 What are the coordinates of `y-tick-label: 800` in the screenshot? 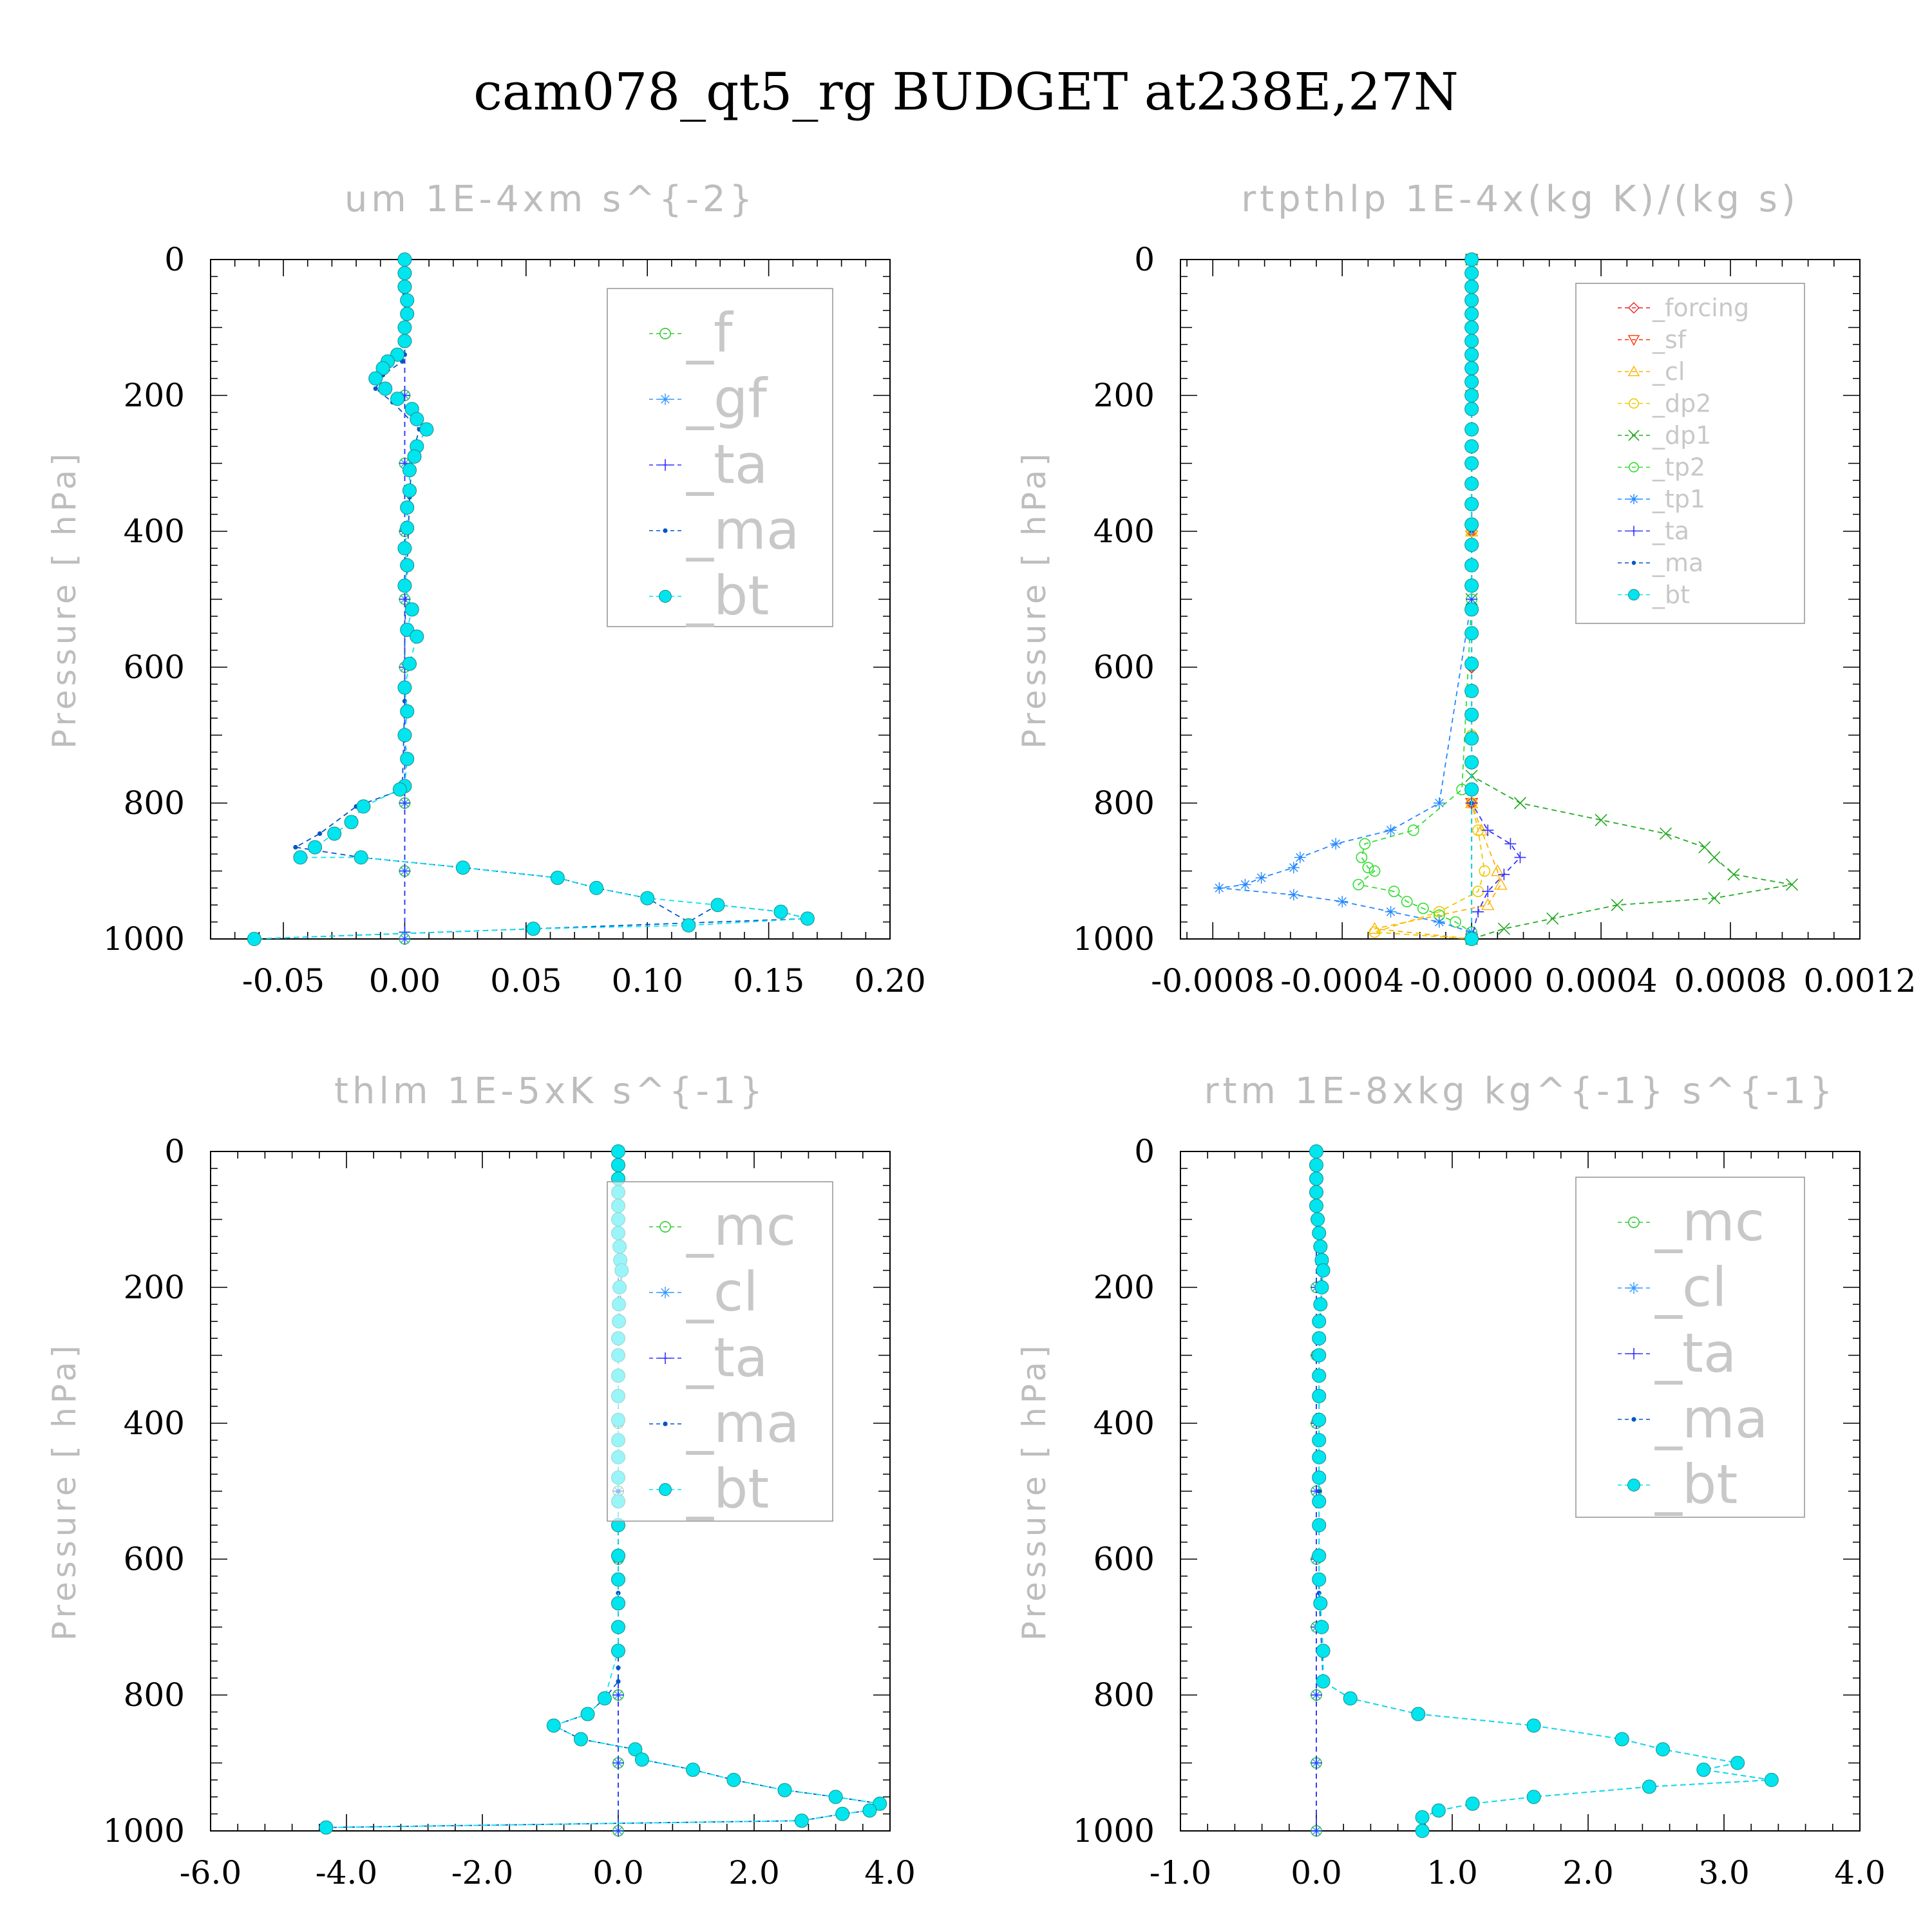 It's located at (1125, 1695).